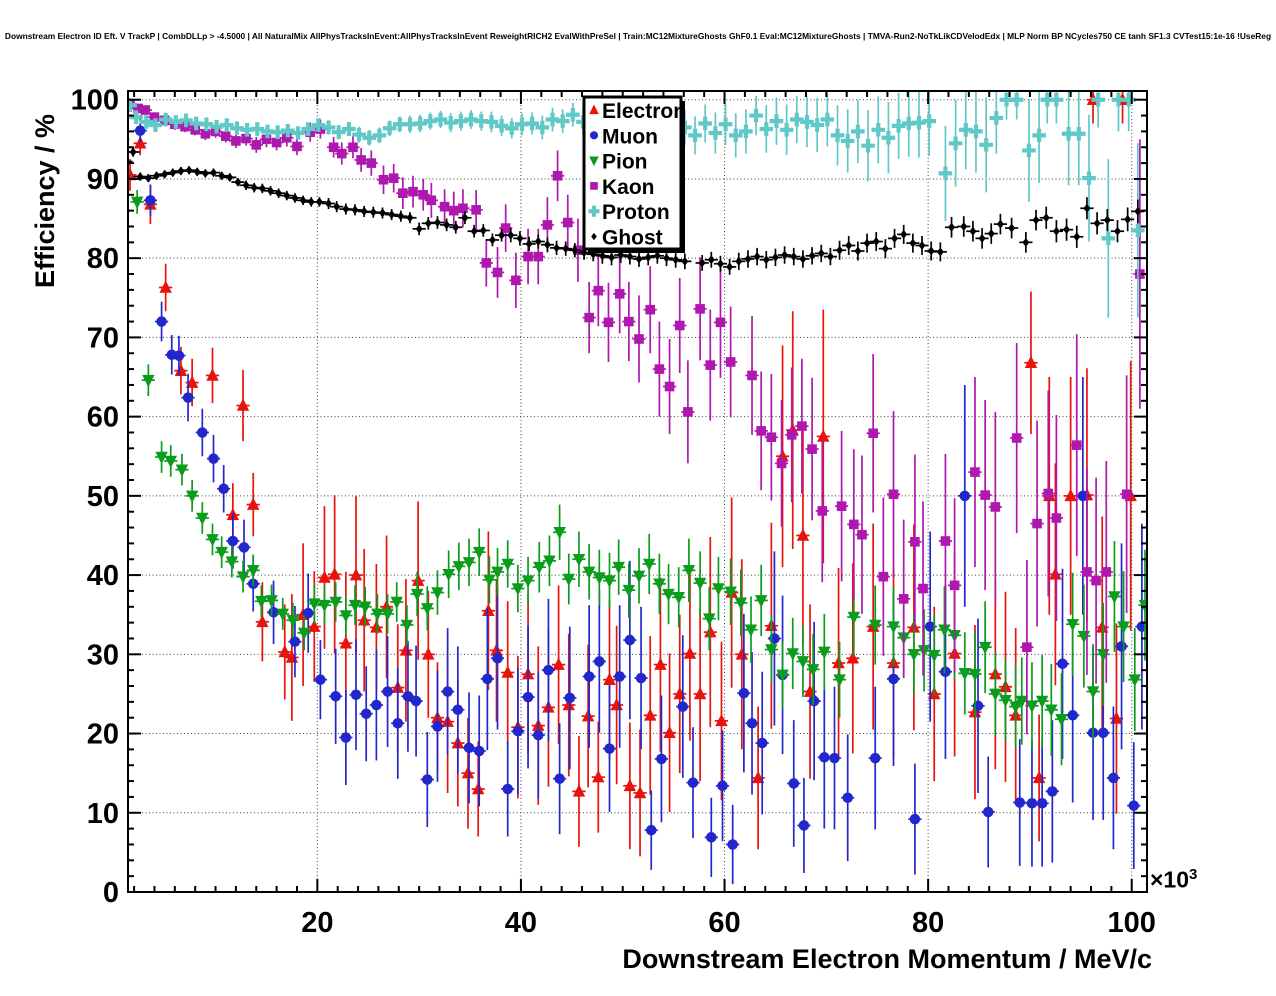  I want to click on x-axis-exponent: ×10³, so click(1174, 879).